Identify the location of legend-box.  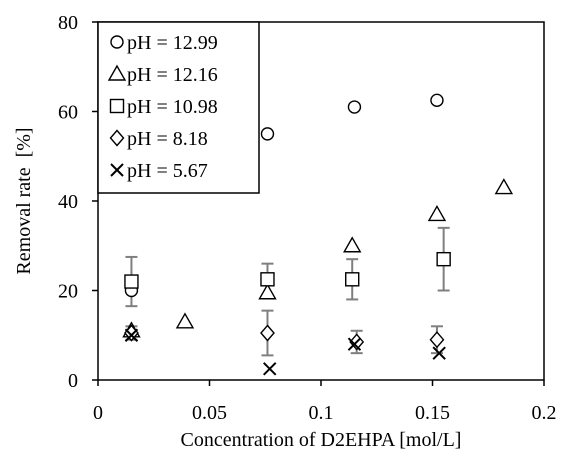
(178, 107).